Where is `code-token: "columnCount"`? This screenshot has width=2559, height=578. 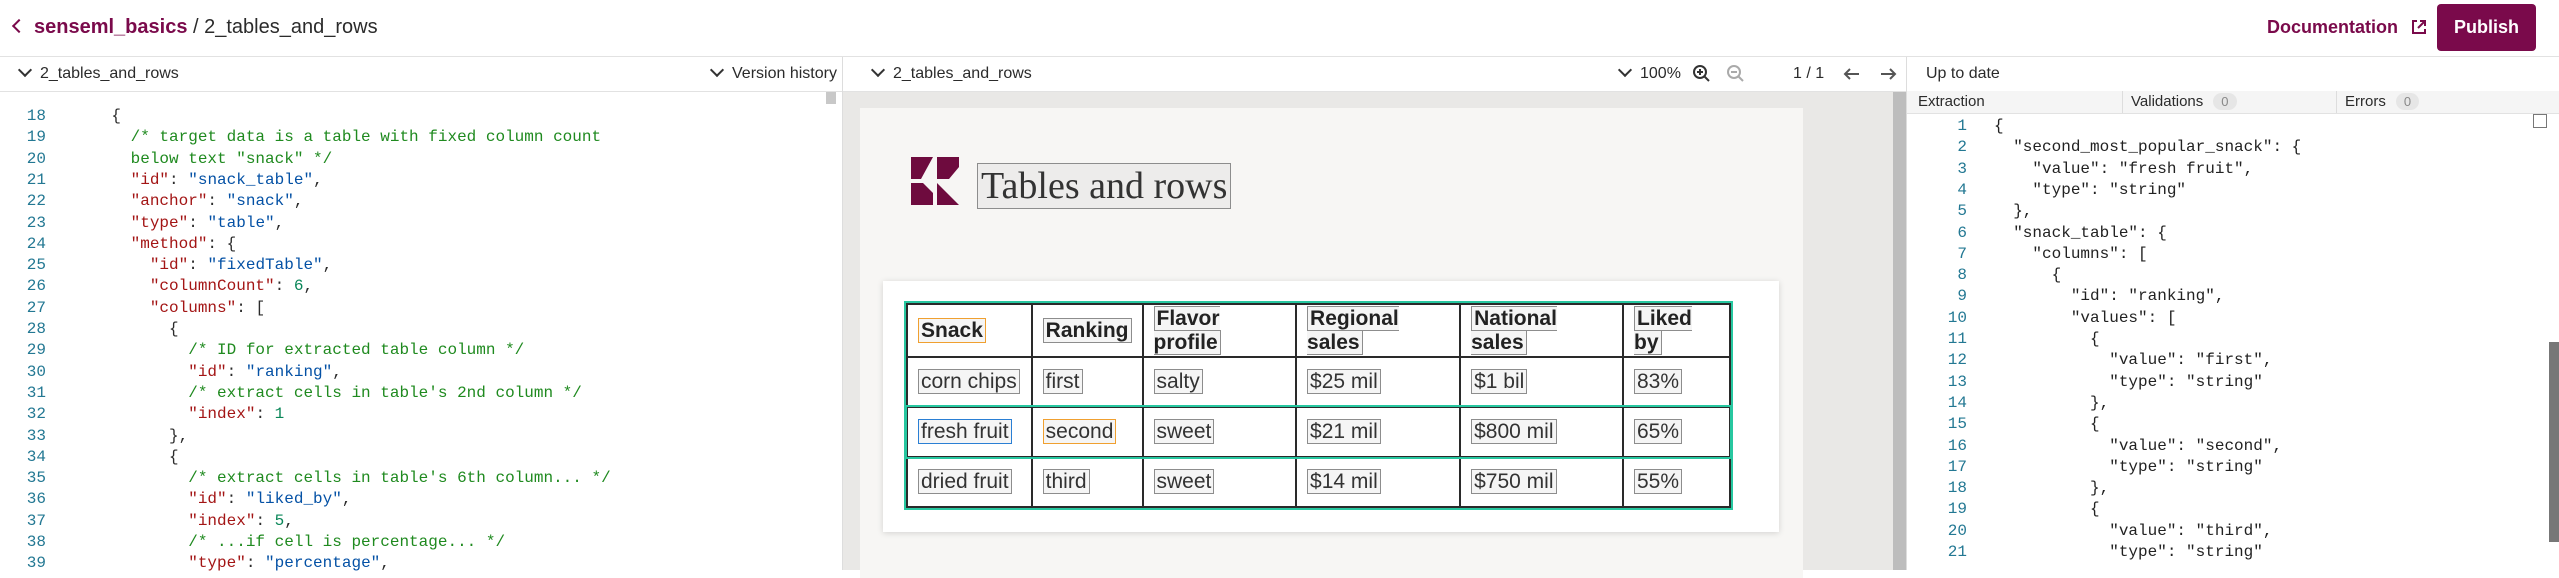
code-token: "columnCount" is located at coordinates (212, 286).